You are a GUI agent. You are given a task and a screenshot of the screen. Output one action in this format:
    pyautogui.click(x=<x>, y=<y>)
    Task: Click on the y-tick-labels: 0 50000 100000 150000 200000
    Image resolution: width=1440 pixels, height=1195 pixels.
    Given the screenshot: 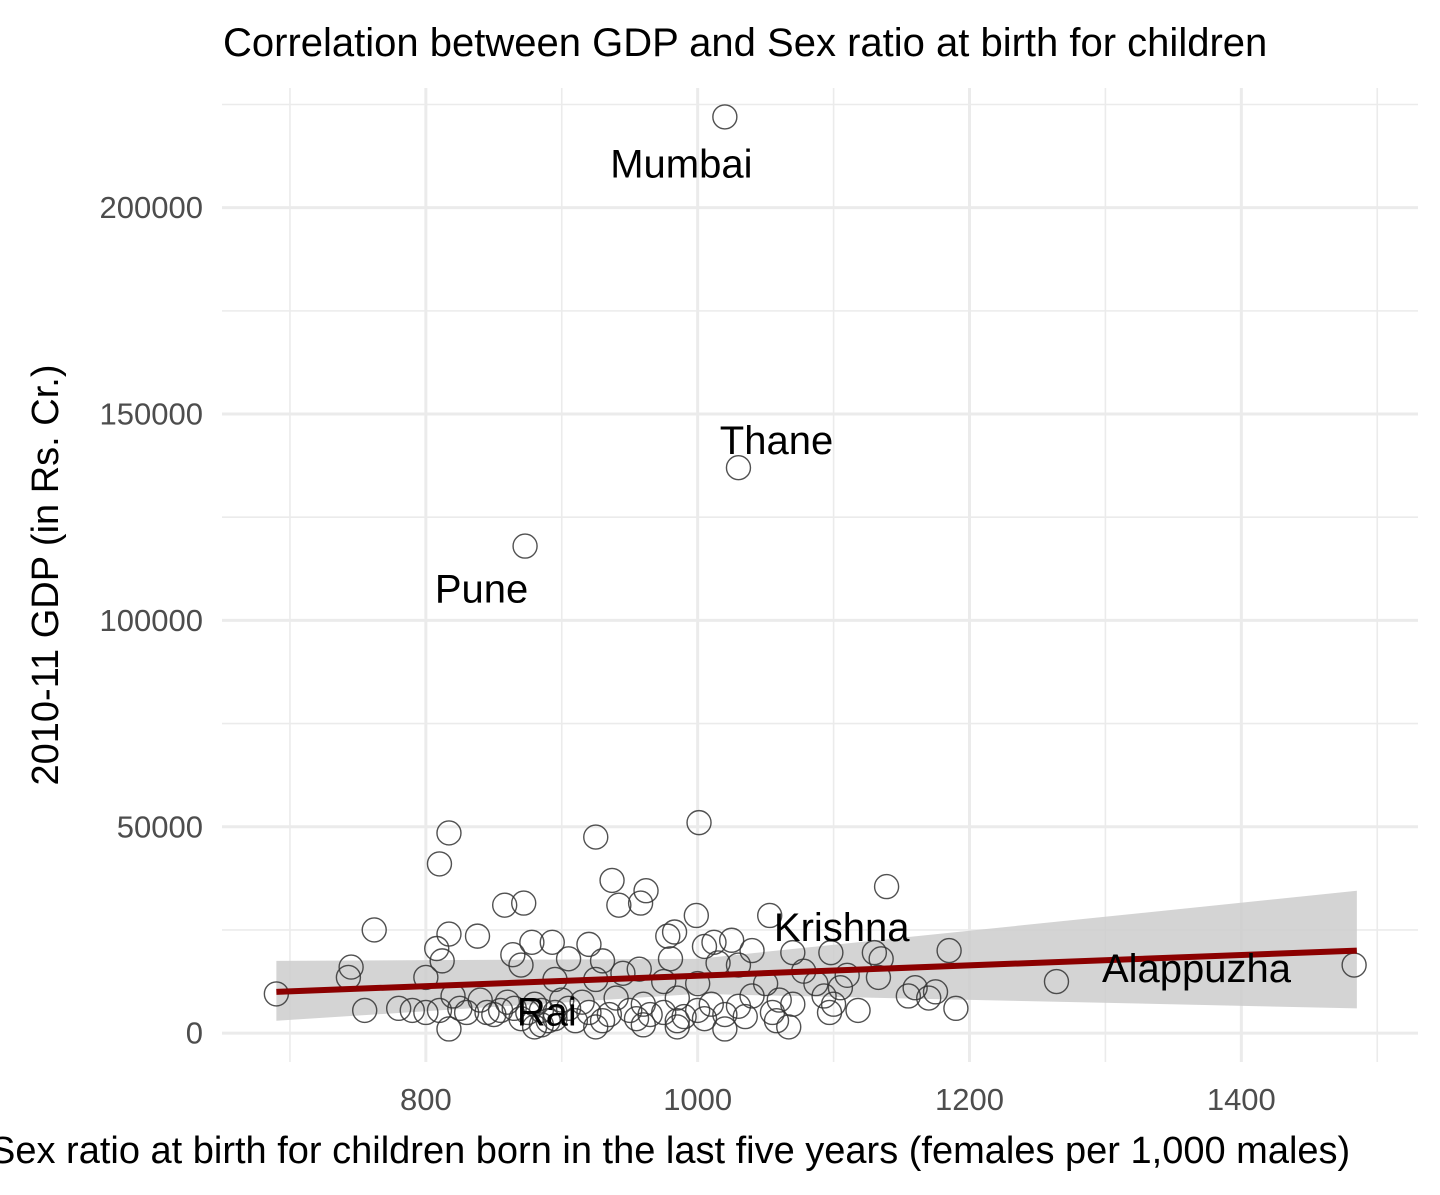 What is the action you would take?
    pyautogui.click(x=151, y=620)
    